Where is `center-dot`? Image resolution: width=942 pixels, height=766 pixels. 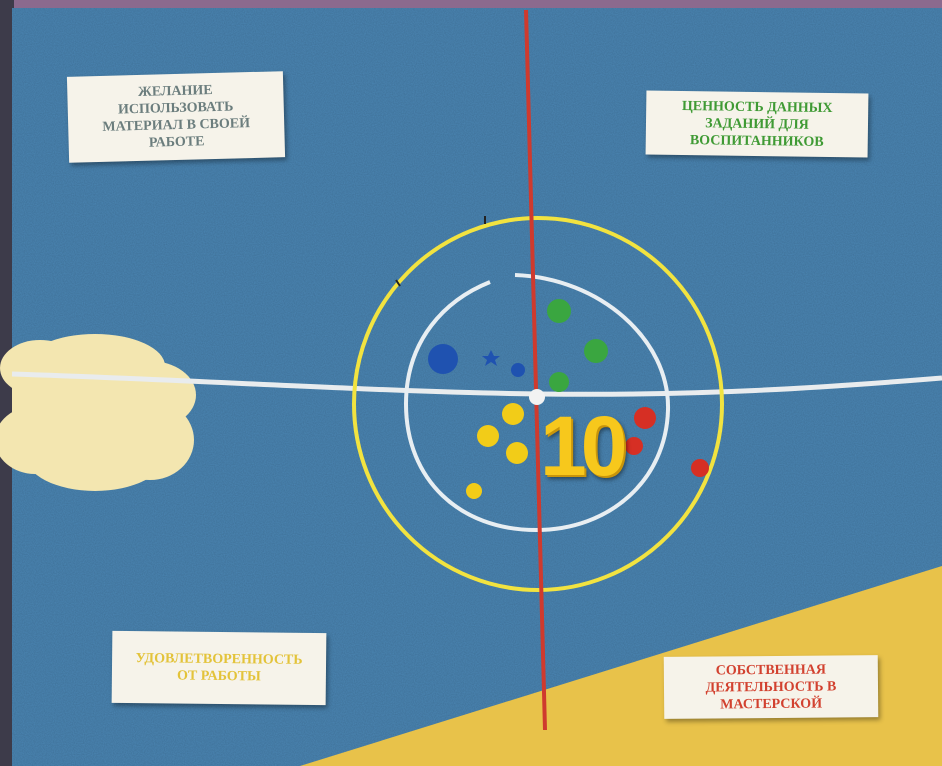 center-dot is located at coordinates (537, 397).